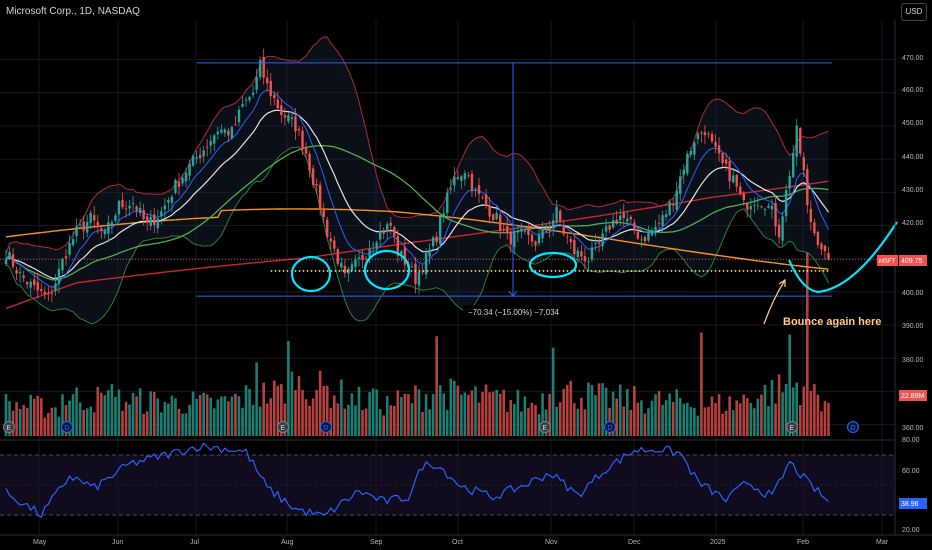  What do you see at coordinates (914, 12) in the screenshot?
I see `currency-button: USD` at bounding box center [914, 12].